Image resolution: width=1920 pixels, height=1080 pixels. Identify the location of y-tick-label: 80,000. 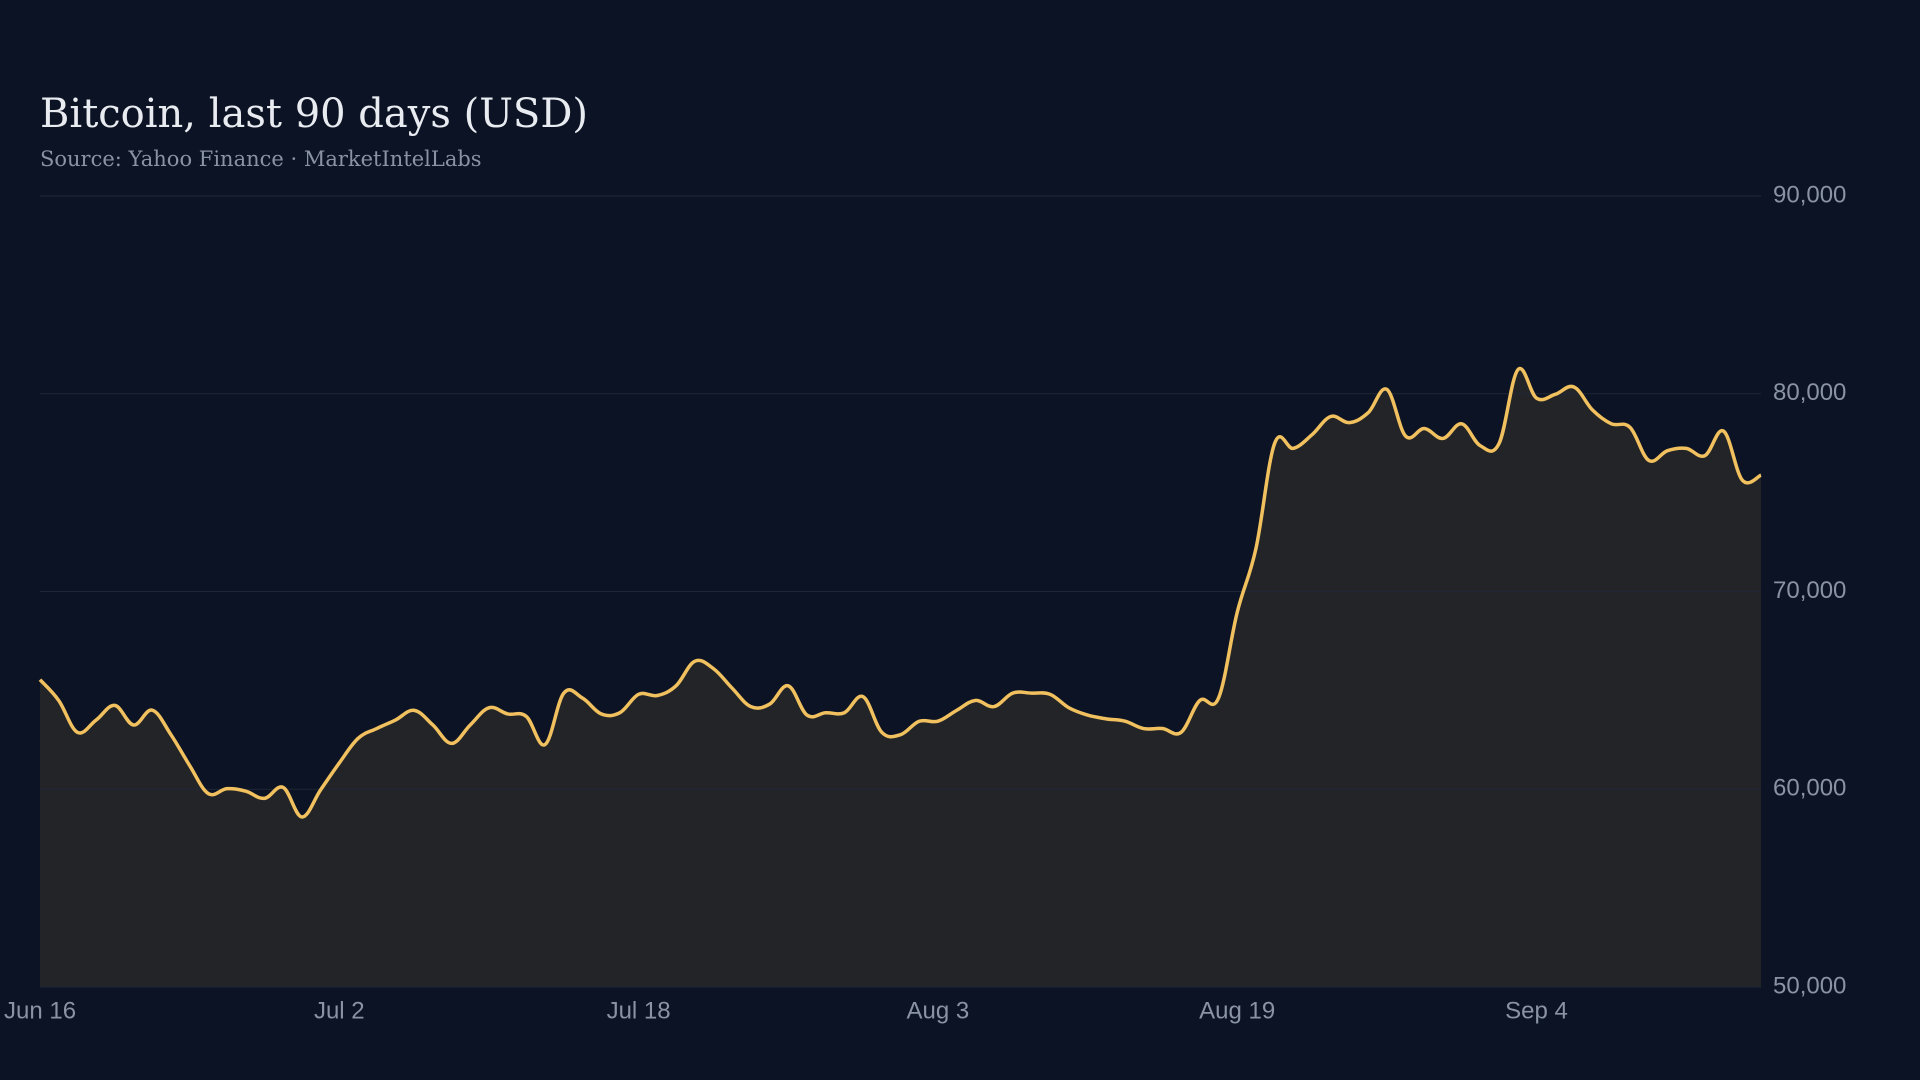
(1809, 392).